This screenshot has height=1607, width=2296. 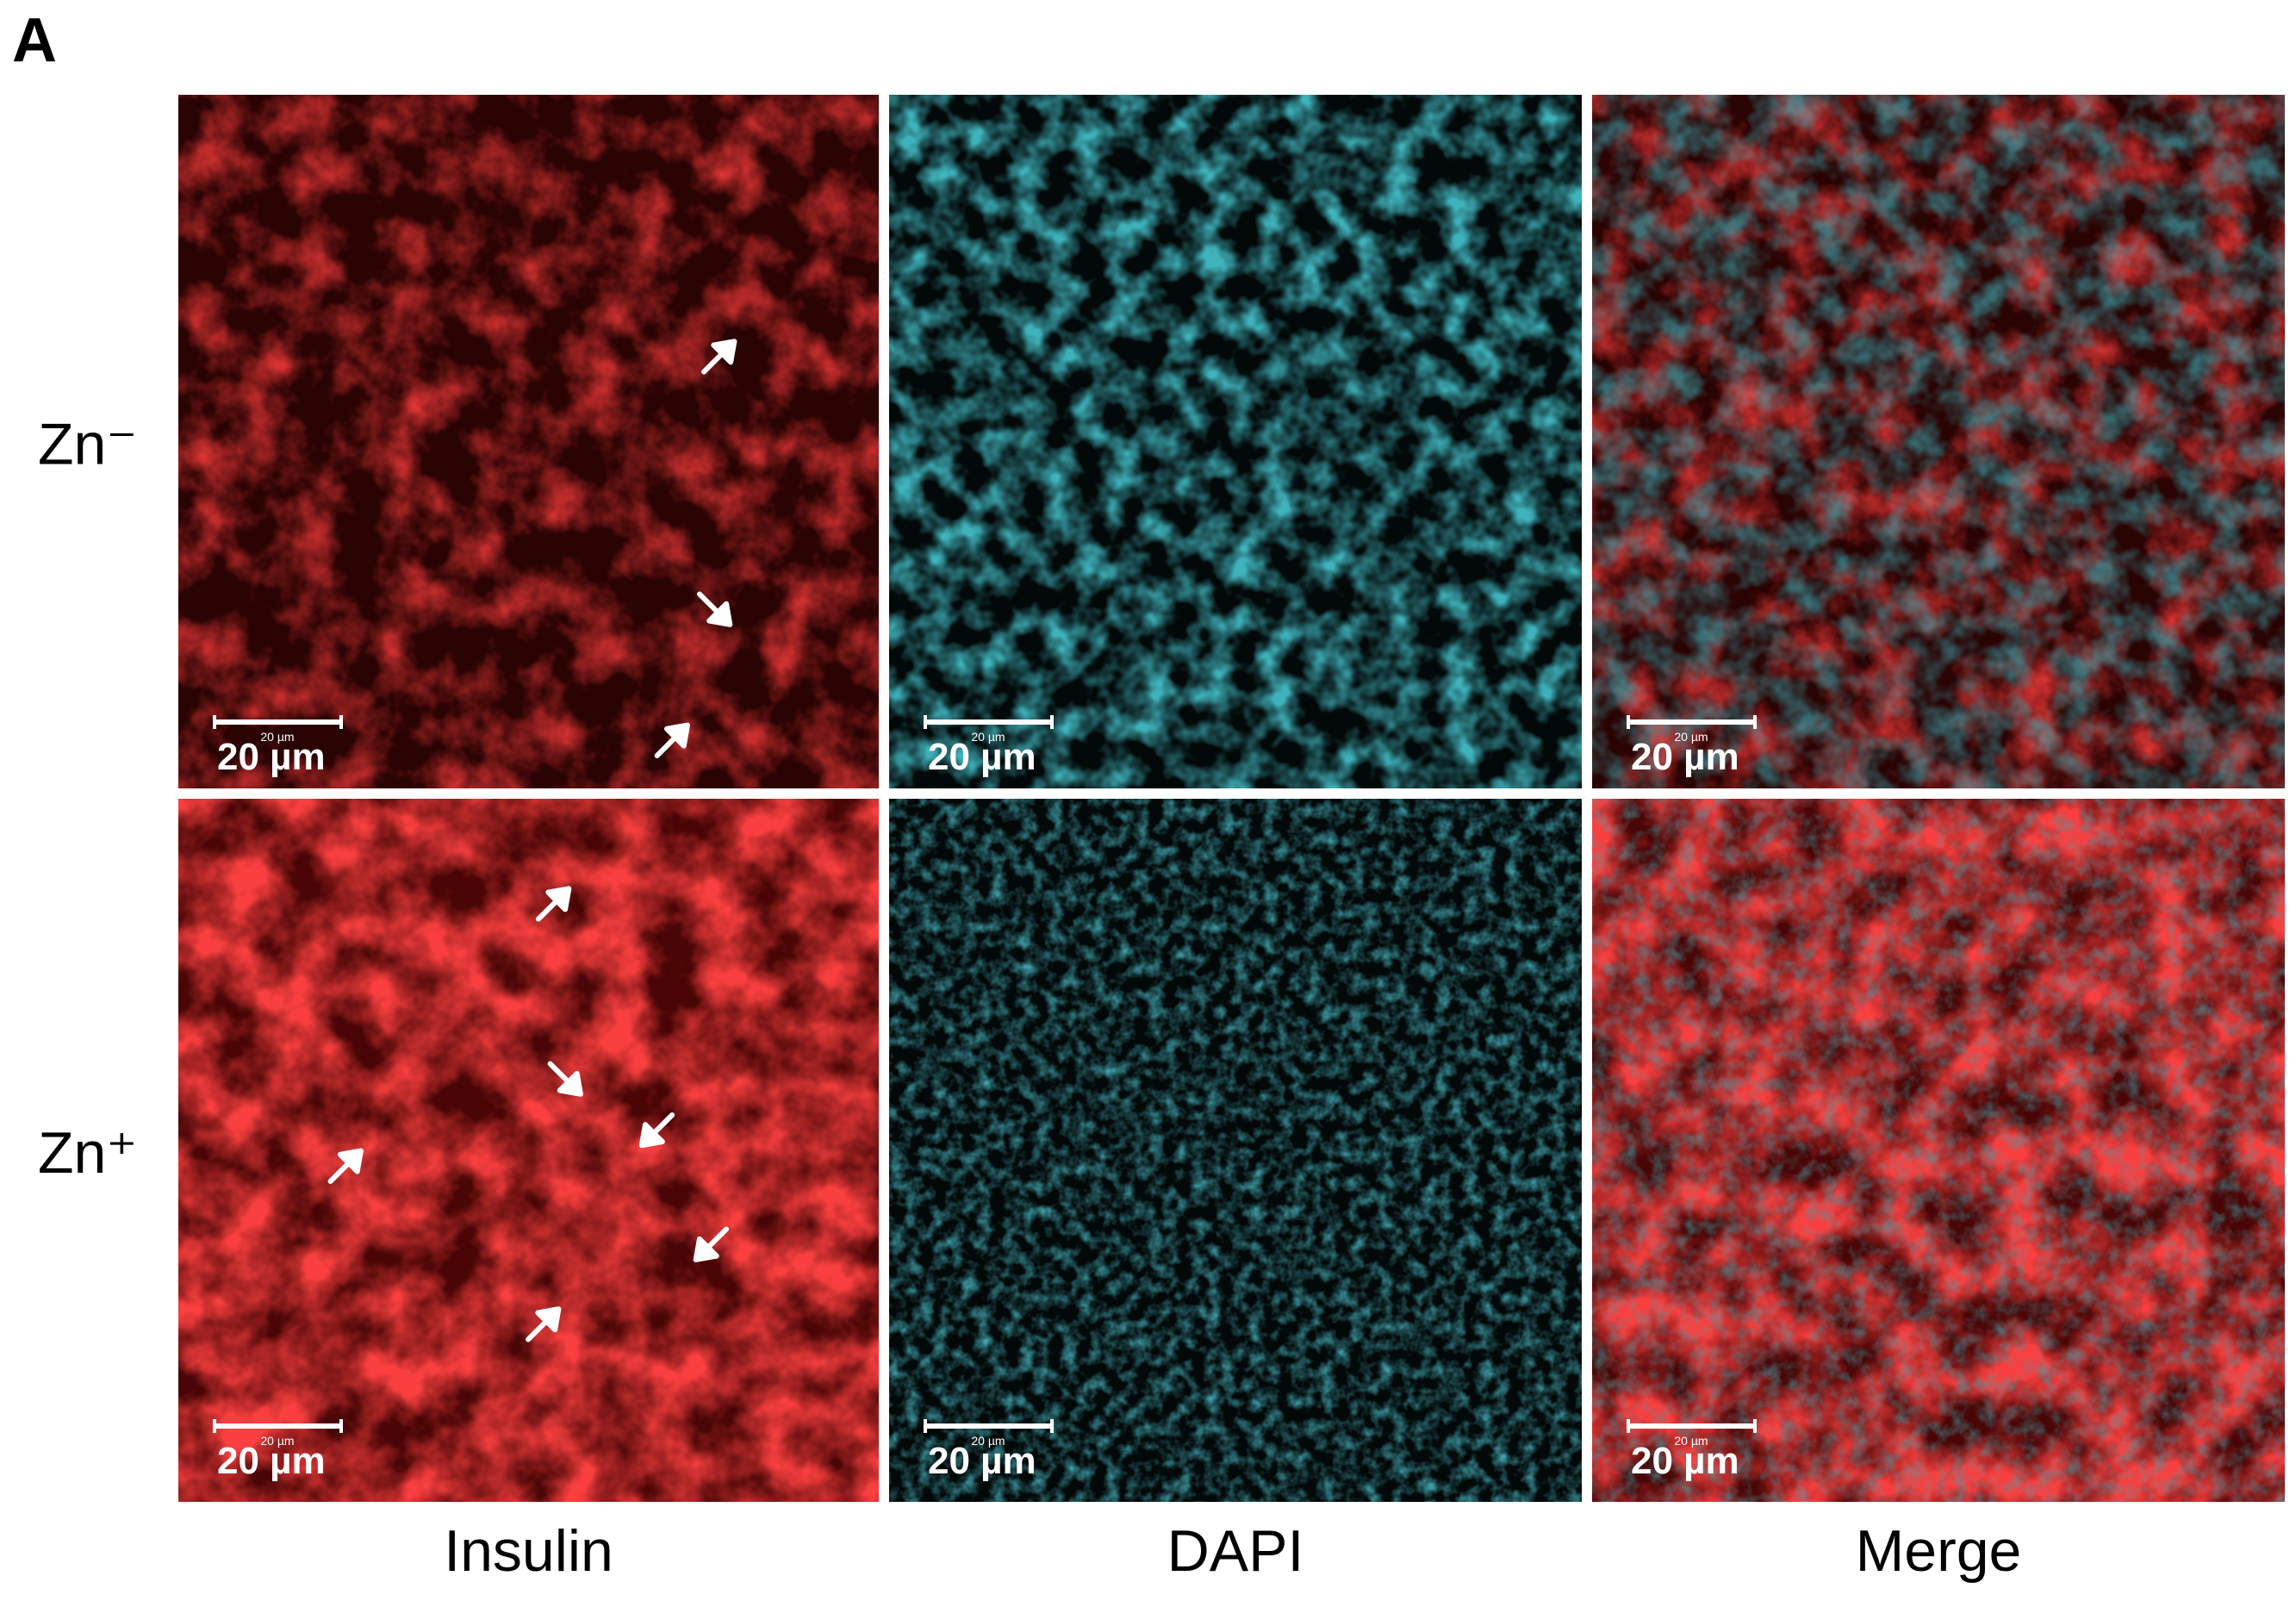 What do you see at coordinates (528, 1551) in the screenshot?
I see `column-label: Insulin` at bounding box center [528, 1551].